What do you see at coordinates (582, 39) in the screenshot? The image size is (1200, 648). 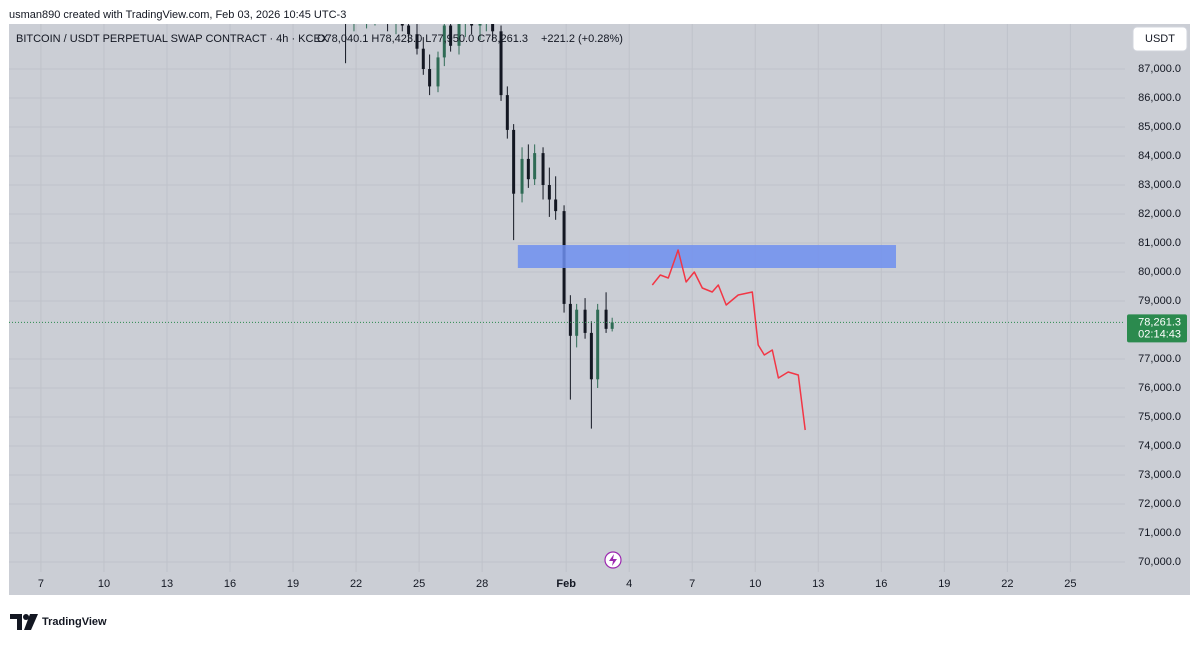 I see `change: +221.2 (+0.28%)` at bounding box center [582, 39].